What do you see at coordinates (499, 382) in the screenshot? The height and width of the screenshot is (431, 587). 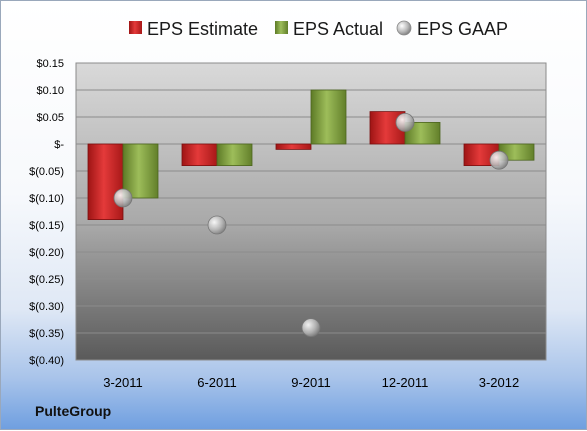 I see `x-tick-label: 3-2012` at bounding box center [499, 382].